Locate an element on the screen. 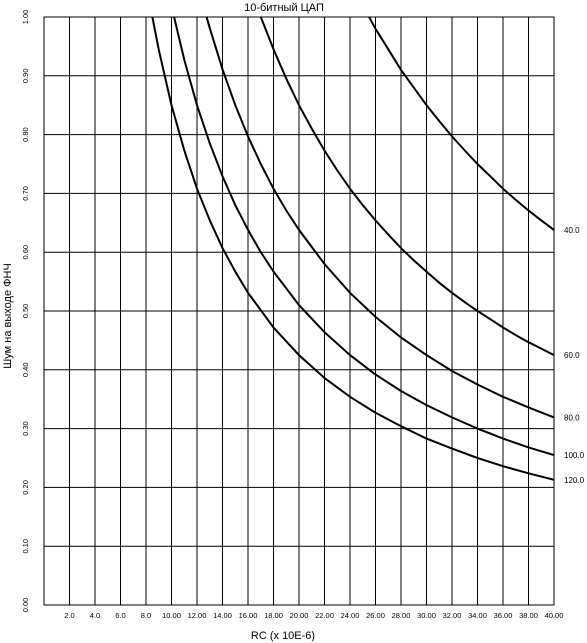 The width and height of the screenshot is (587, 643). x-tick-label: 14.00 is located at coordinates (222, 615).